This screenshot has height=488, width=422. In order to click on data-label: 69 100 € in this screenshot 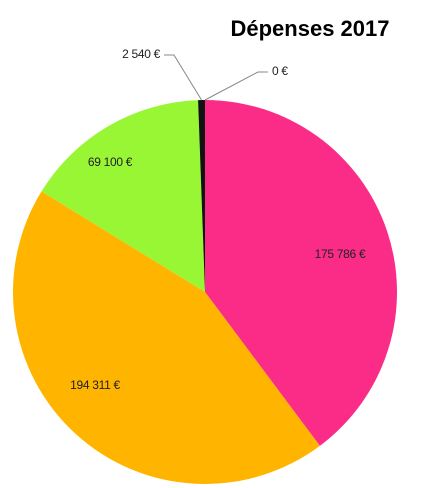, I will do `click(110, 162)`.